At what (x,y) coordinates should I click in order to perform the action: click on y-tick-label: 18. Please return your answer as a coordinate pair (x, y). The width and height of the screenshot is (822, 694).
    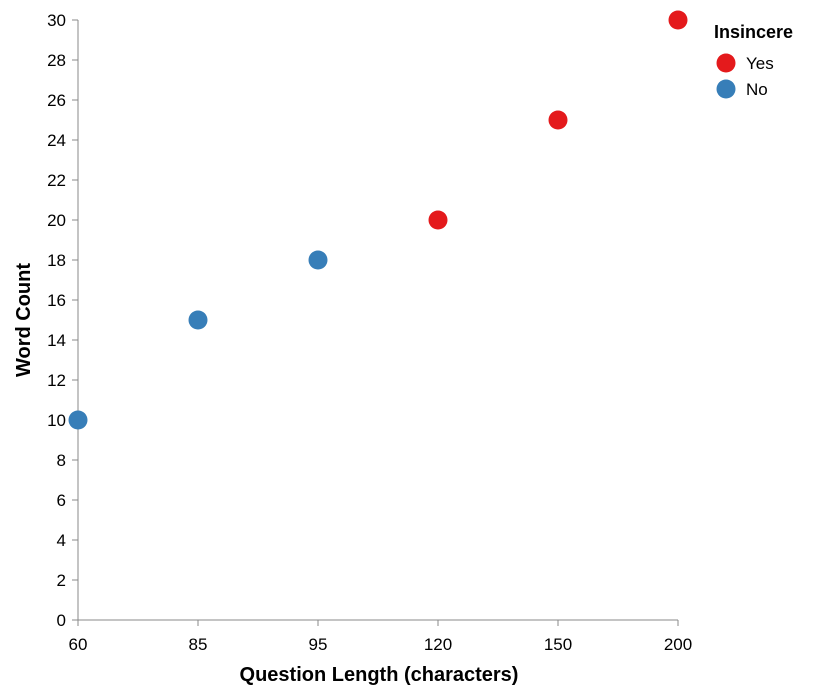
    Looking at the image, I should click on (56, 260).